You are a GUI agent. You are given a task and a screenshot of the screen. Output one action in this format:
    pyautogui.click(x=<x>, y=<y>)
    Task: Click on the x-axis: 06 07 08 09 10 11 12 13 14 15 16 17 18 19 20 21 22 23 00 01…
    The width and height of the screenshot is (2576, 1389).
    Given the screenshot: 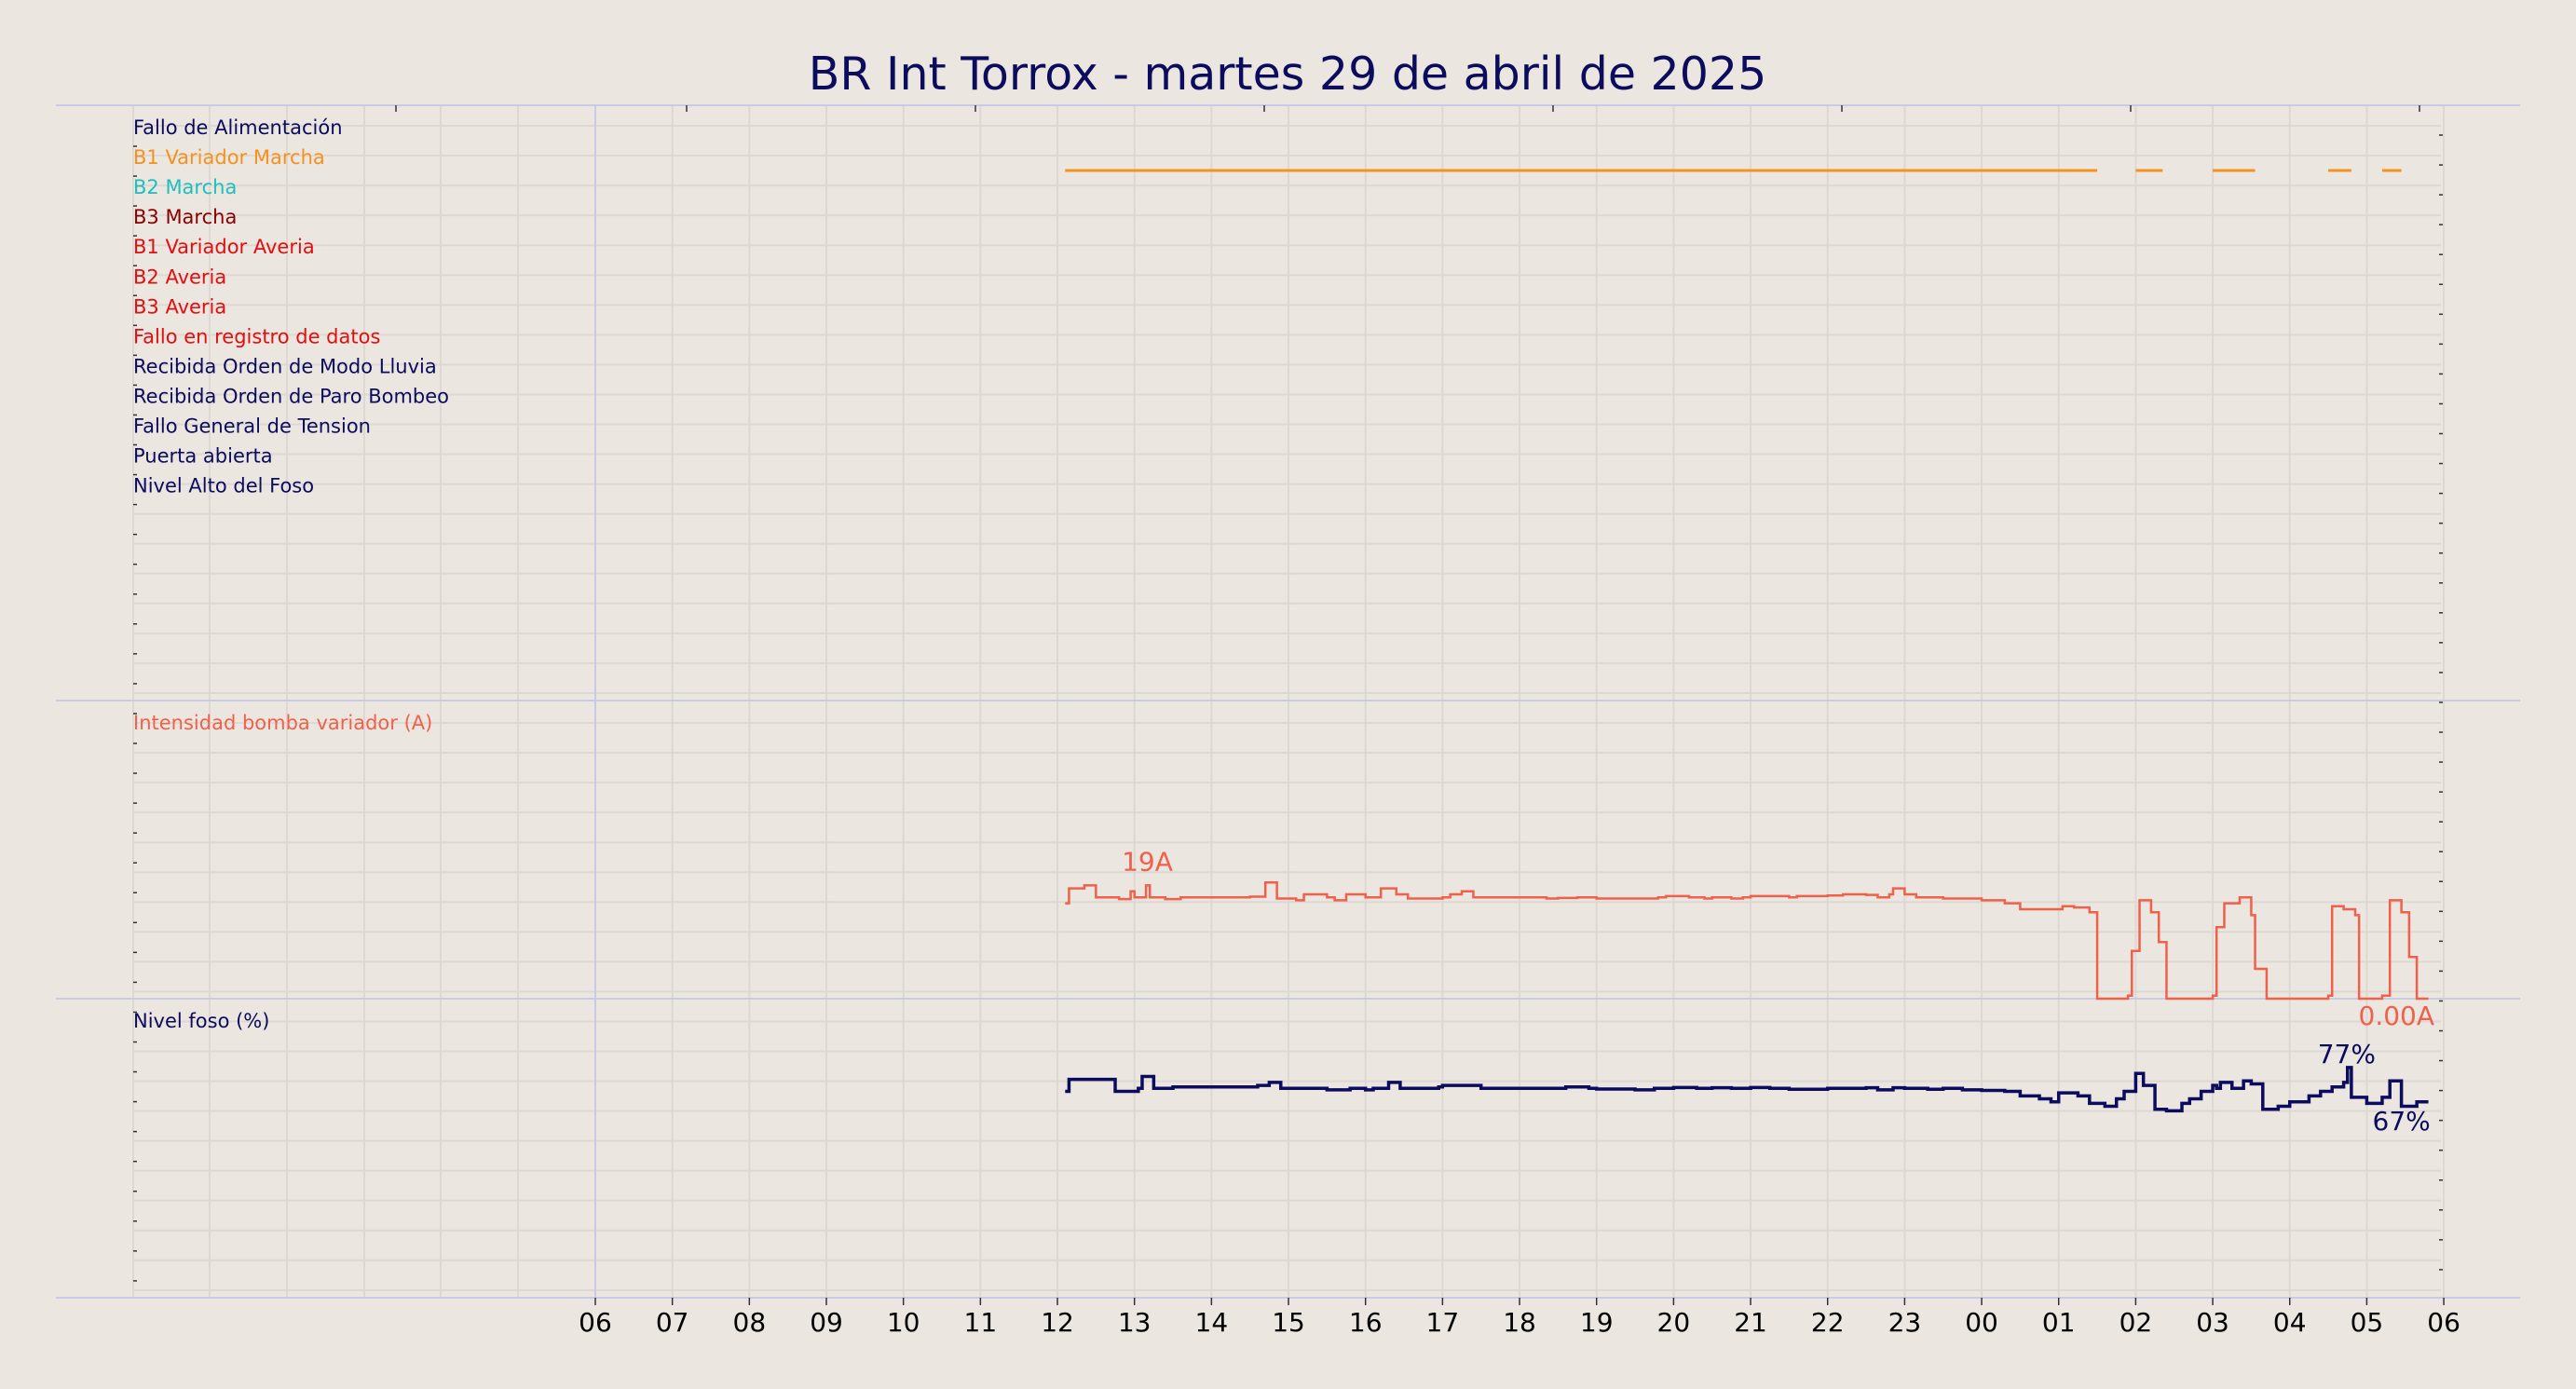 What is the action you would take?
    pyautogui.click(x=1519, y=1318)
    